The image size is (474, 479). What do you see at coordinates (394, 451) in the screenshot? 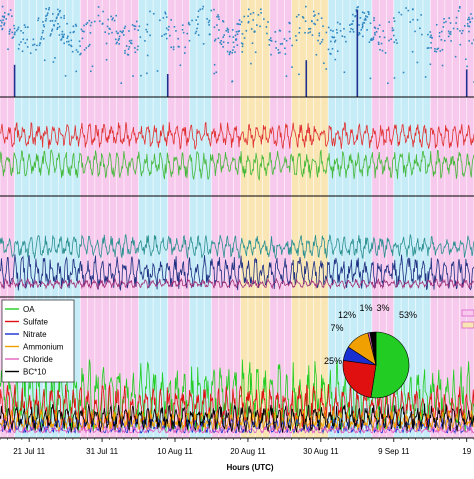
I see `x-tick-label: 9 Sep 11` at bounding box center [394, 451].